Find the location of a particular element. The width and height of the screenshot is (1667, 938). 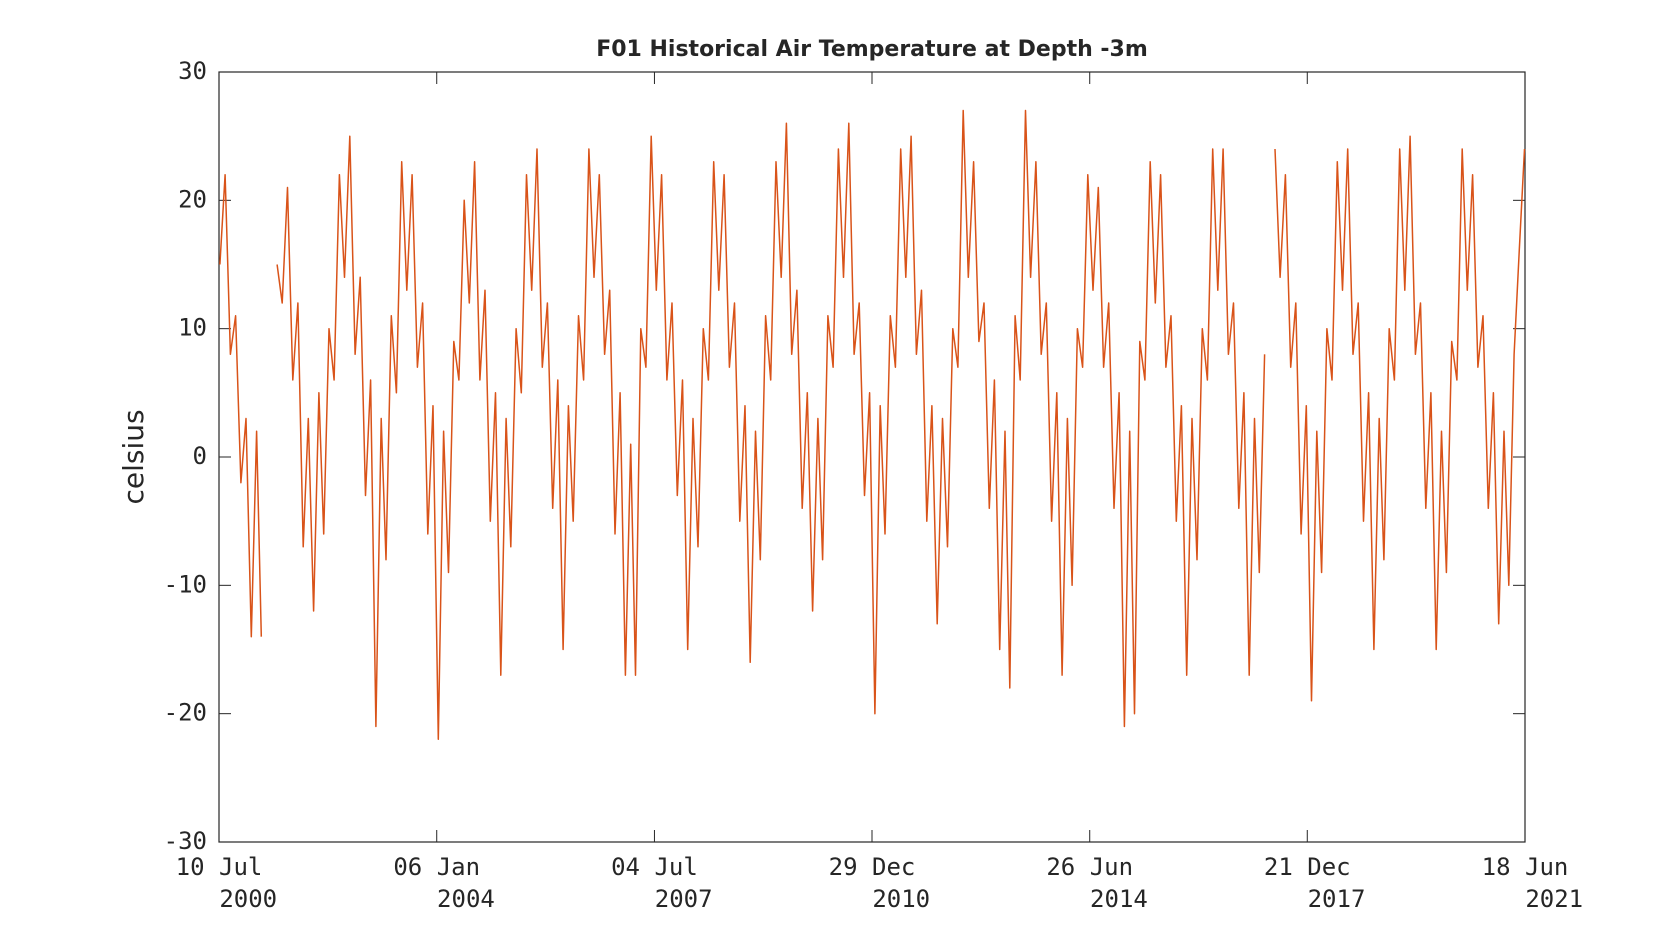

y-tick-label: 0 is located at coordinates (200, 456).